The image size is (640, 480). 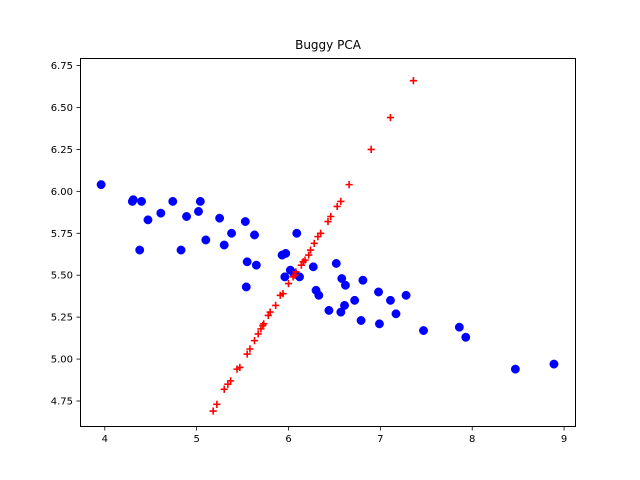 What do you see at coordinates (62, 318) in the screenshot?
I see `y-tick-label: 5.25` at bounding box center [62, 318].